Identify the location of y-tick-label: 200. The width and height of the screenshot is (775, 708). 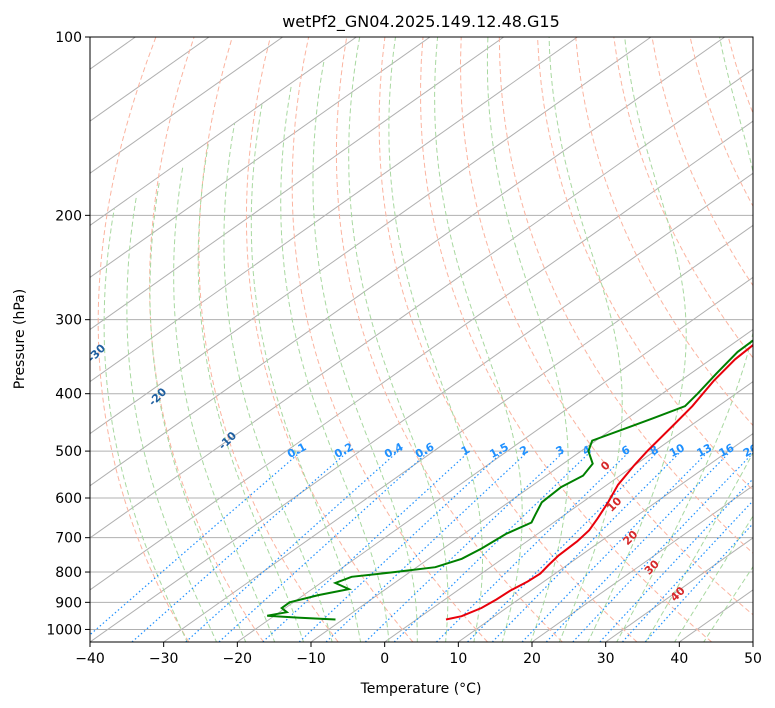
(68, 216).